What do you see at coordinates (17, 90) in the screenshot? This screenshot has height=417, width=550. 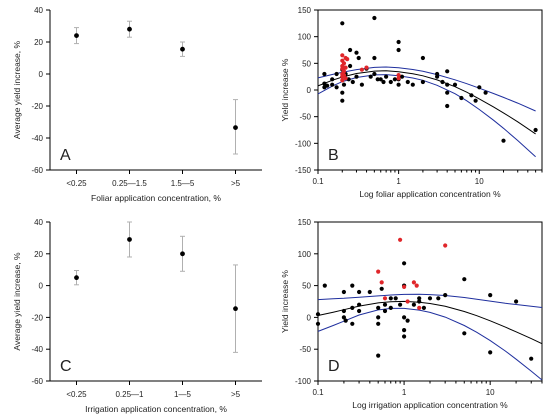 I see `y-axis-label: Average yield increase, %` at bounding box center [17, 90].